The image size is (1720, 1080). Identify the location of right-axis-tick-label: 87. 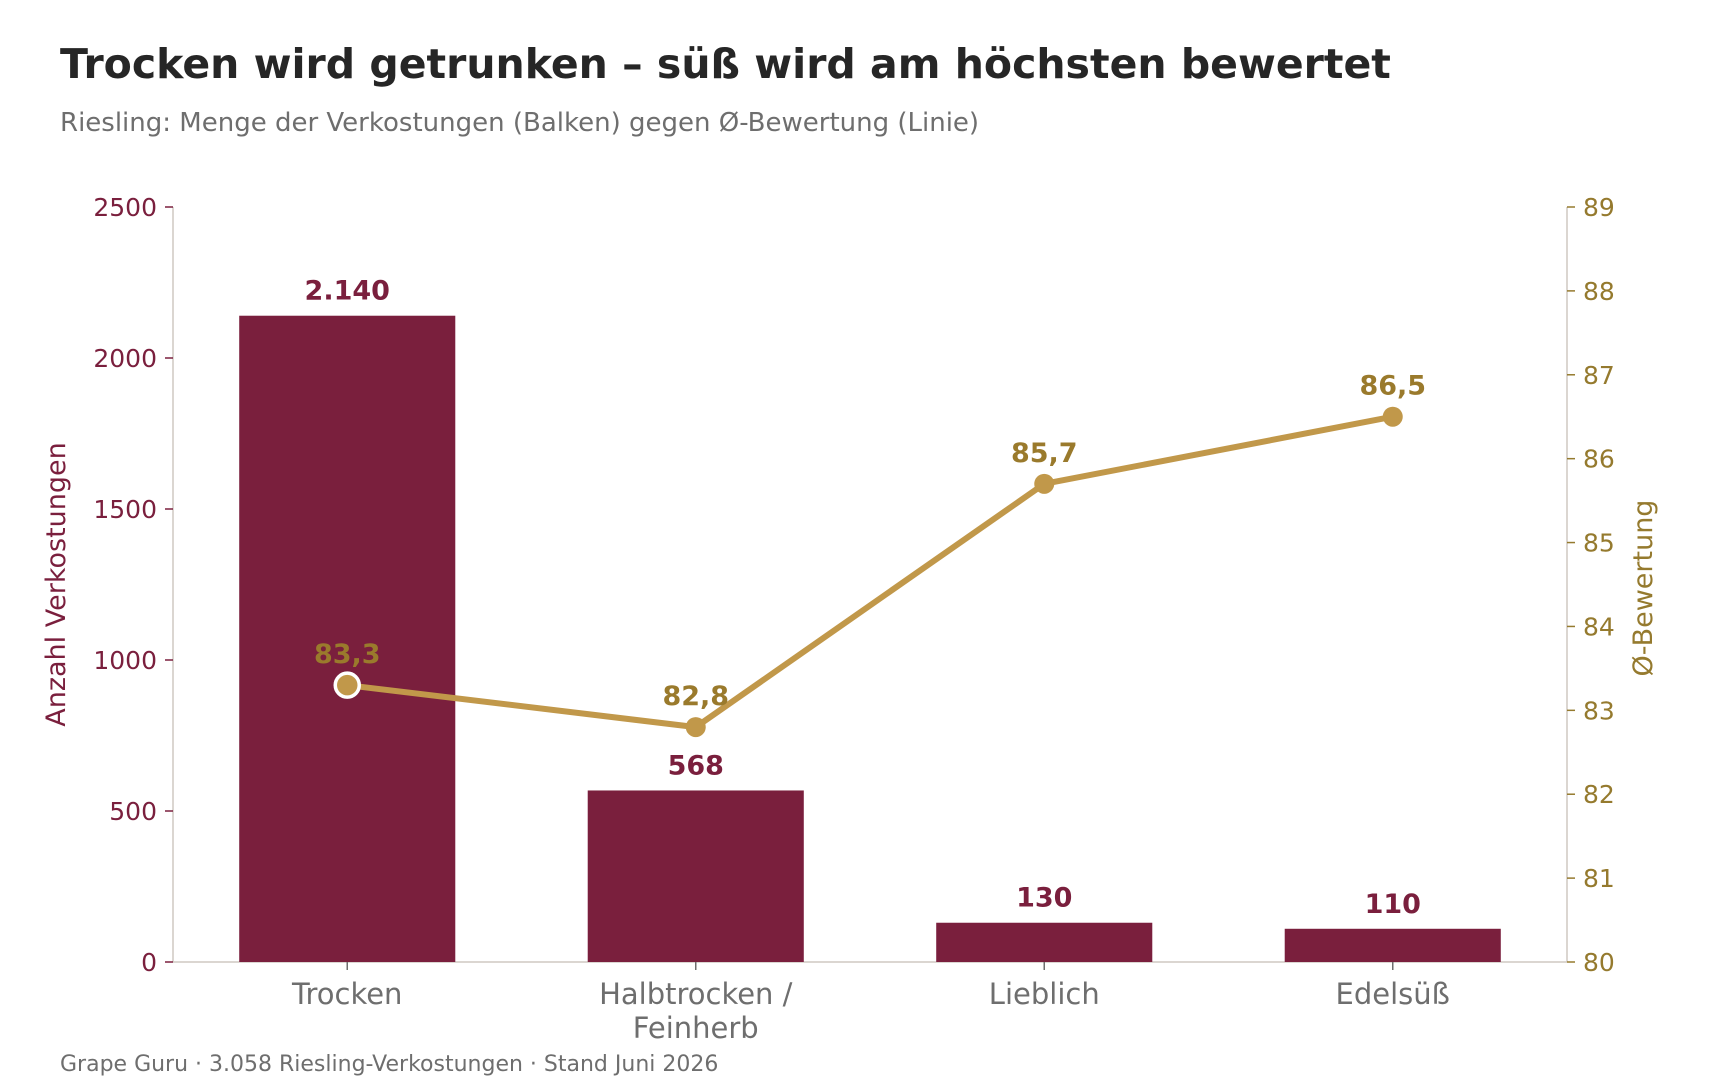
(1599, 375).